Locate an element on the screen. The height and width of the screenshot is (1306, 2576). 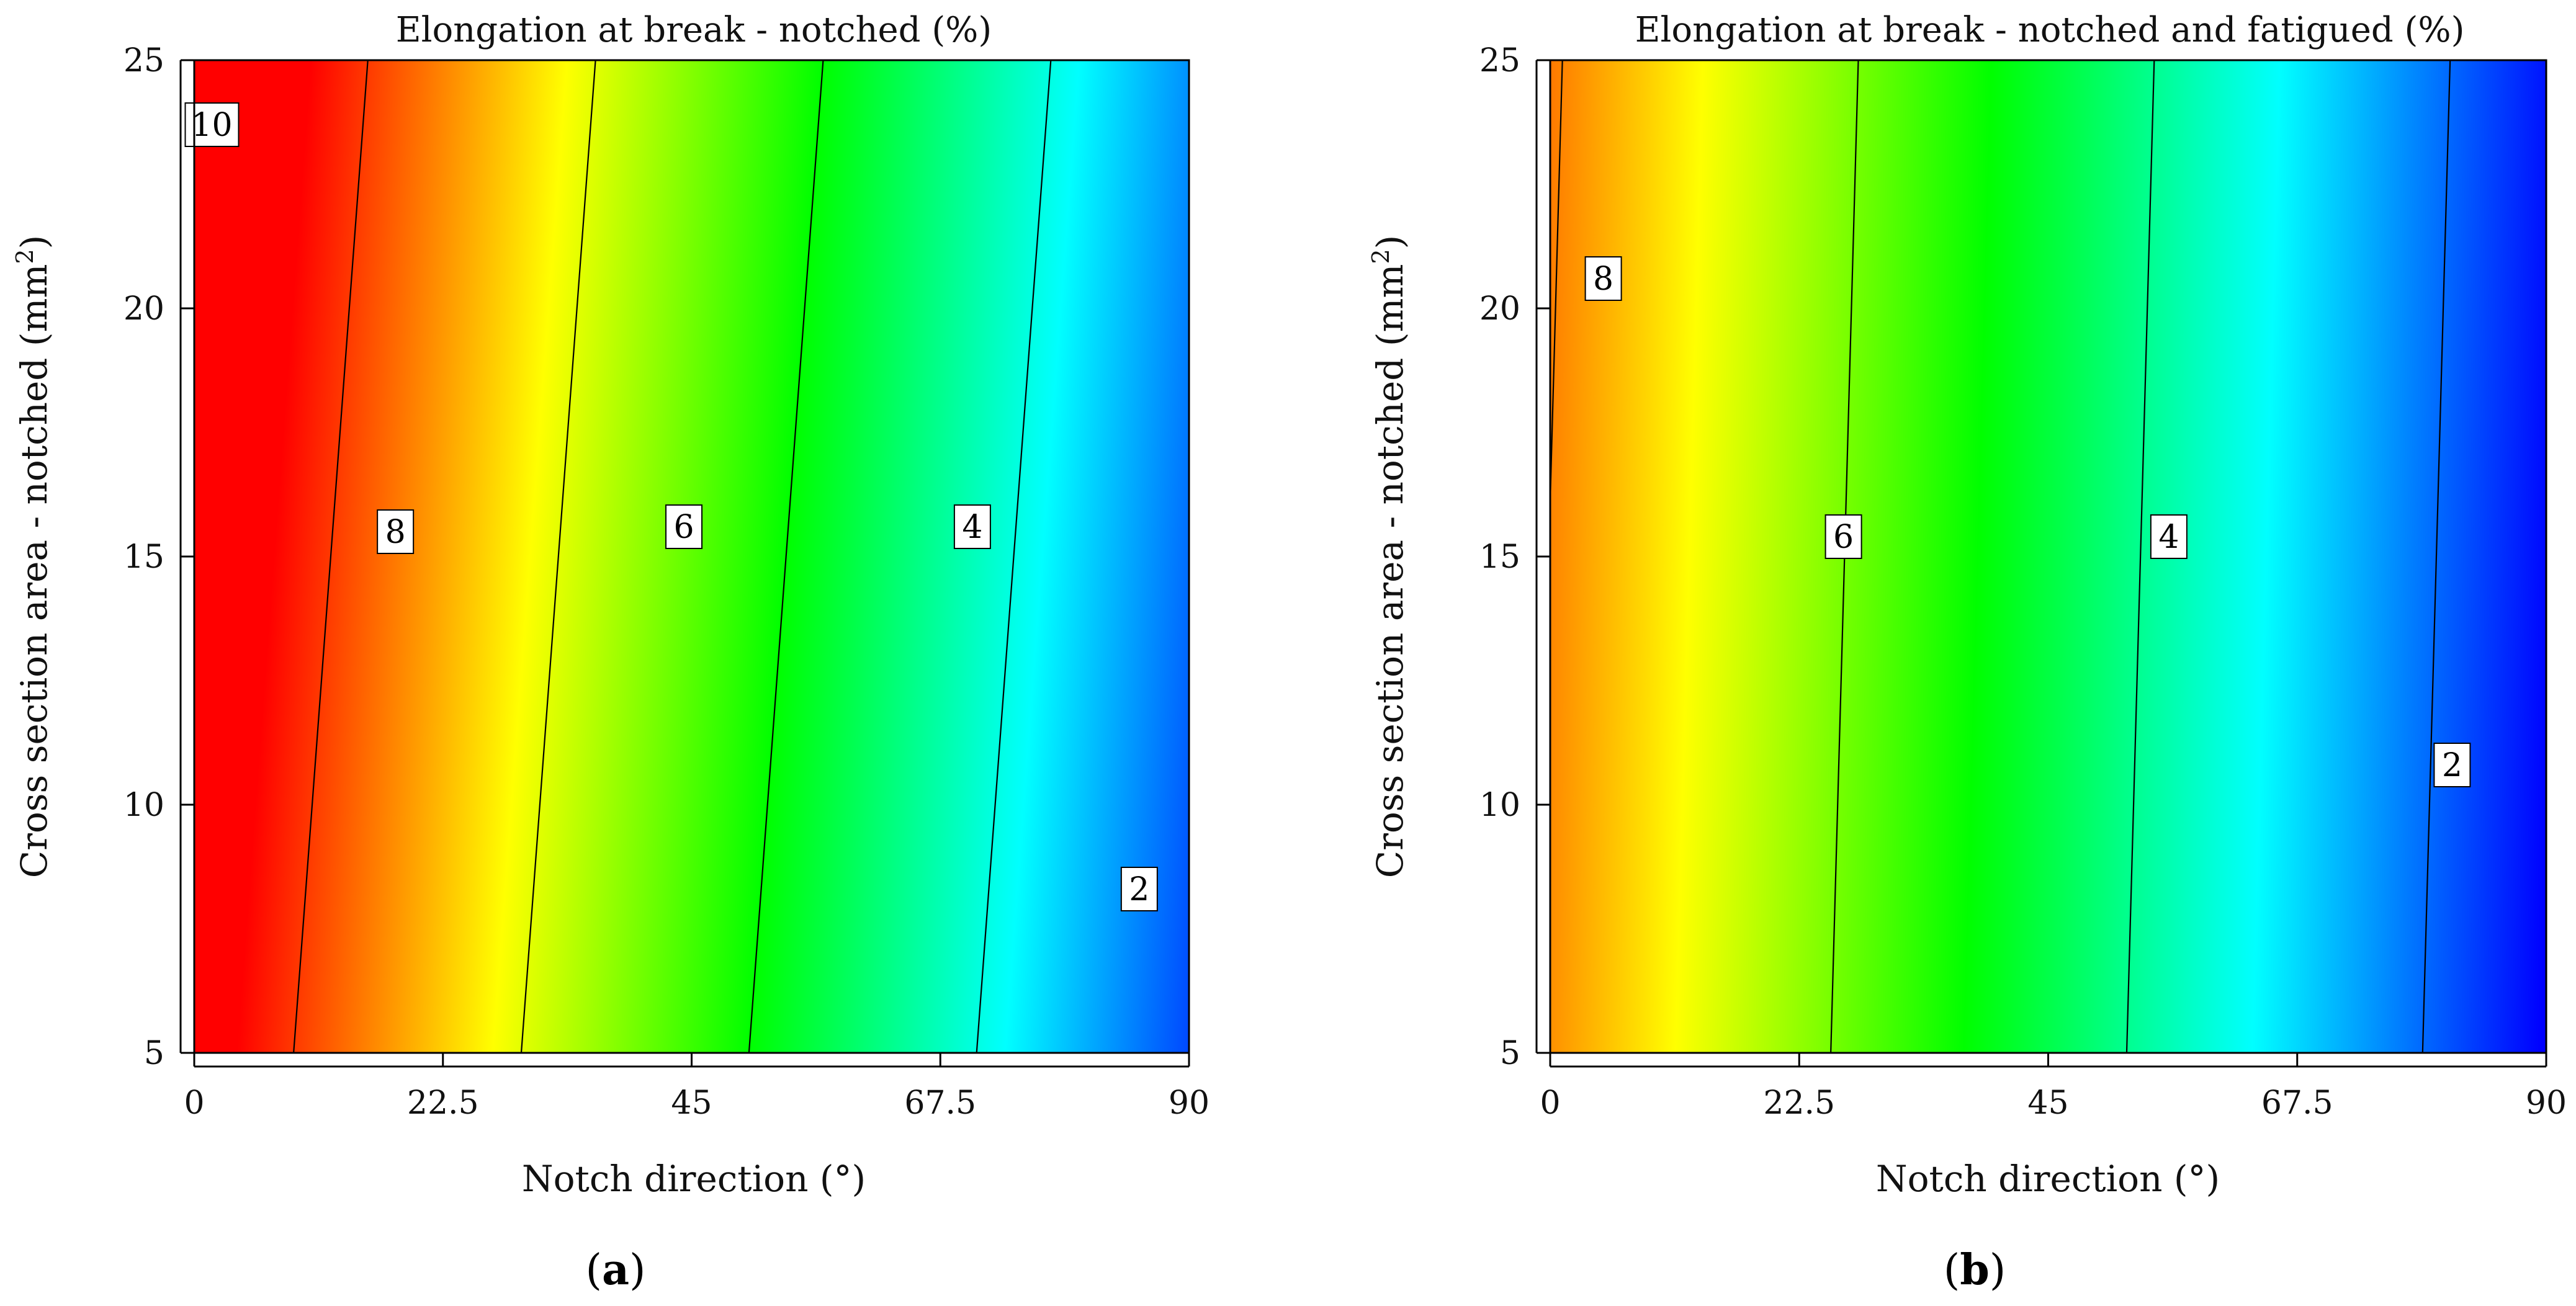
panel-a-x-tick-label: 22.5 is located at coordinates (443, 1103).